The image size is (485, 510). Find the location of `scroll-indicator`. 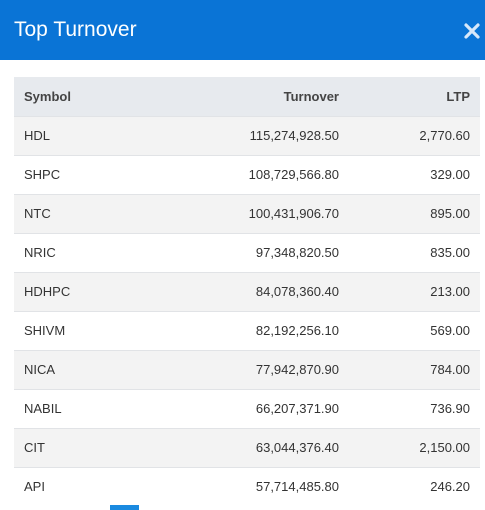

scroll-indicator is located at coordinates (124, 507).